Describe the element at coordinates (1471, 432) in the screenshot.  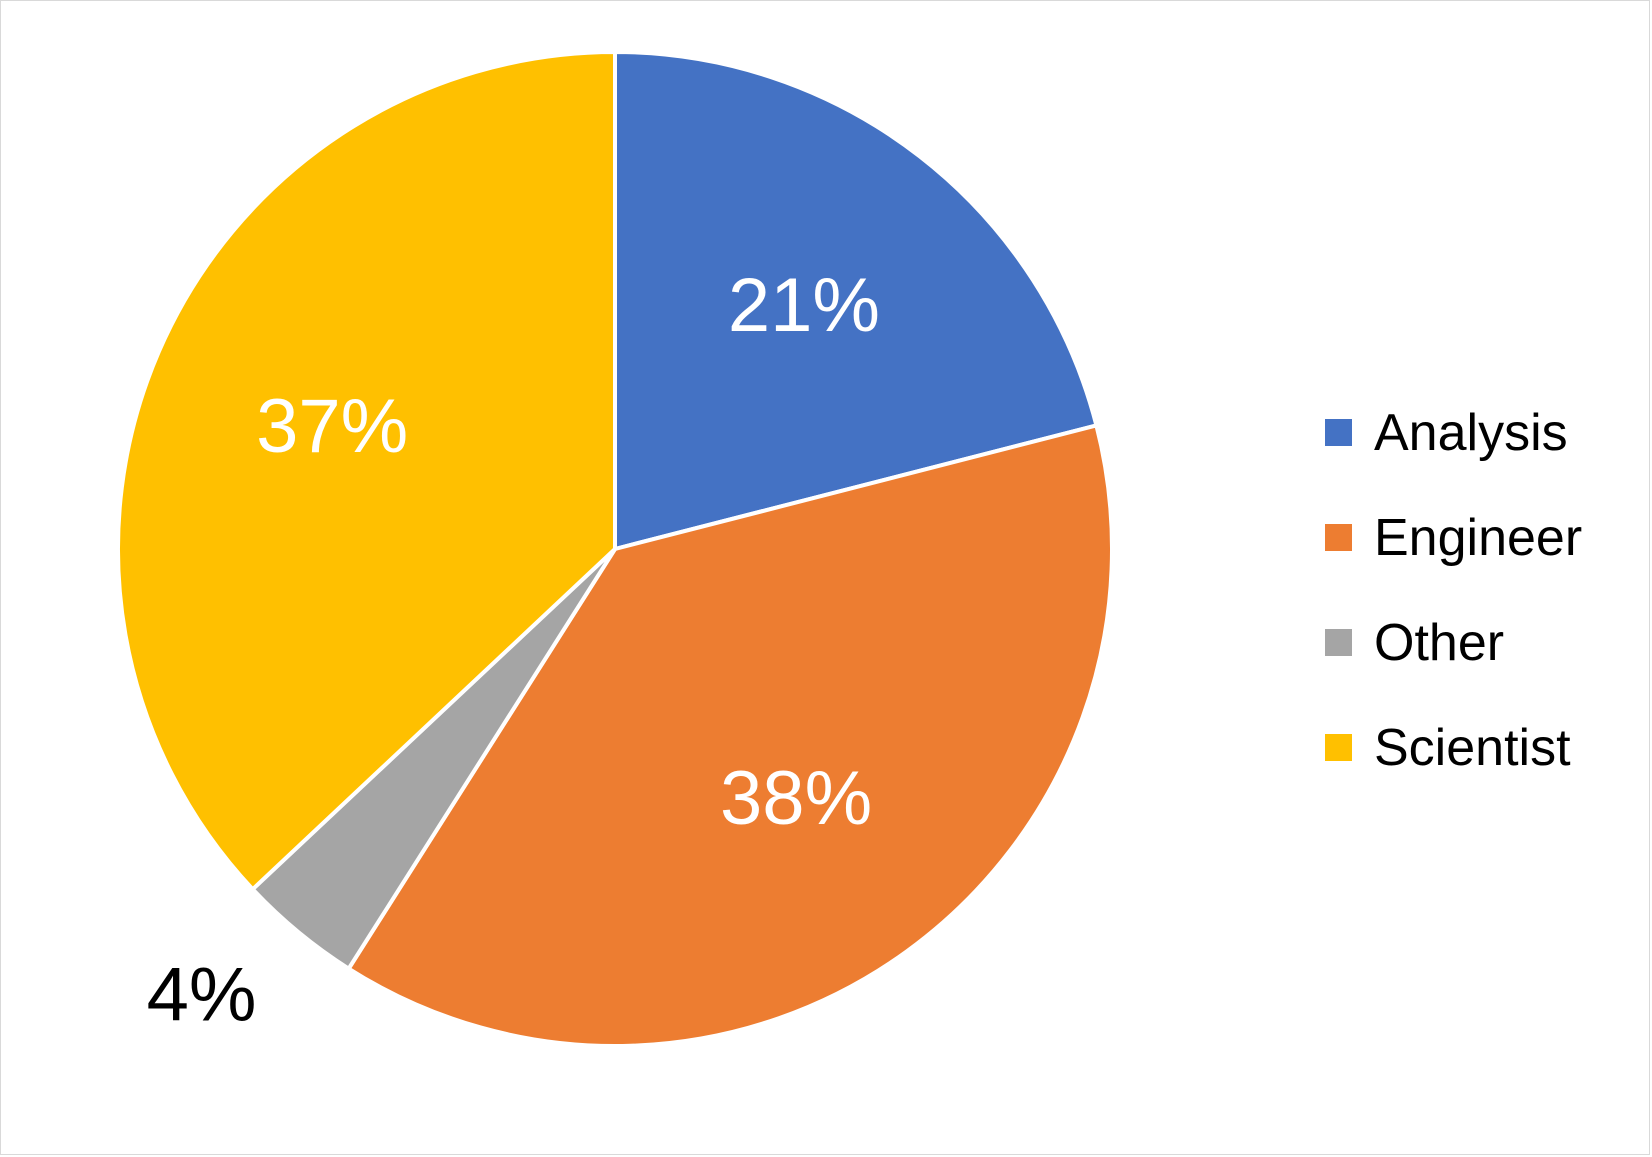
I see `legend-label-analysis: Analysis` at that location.